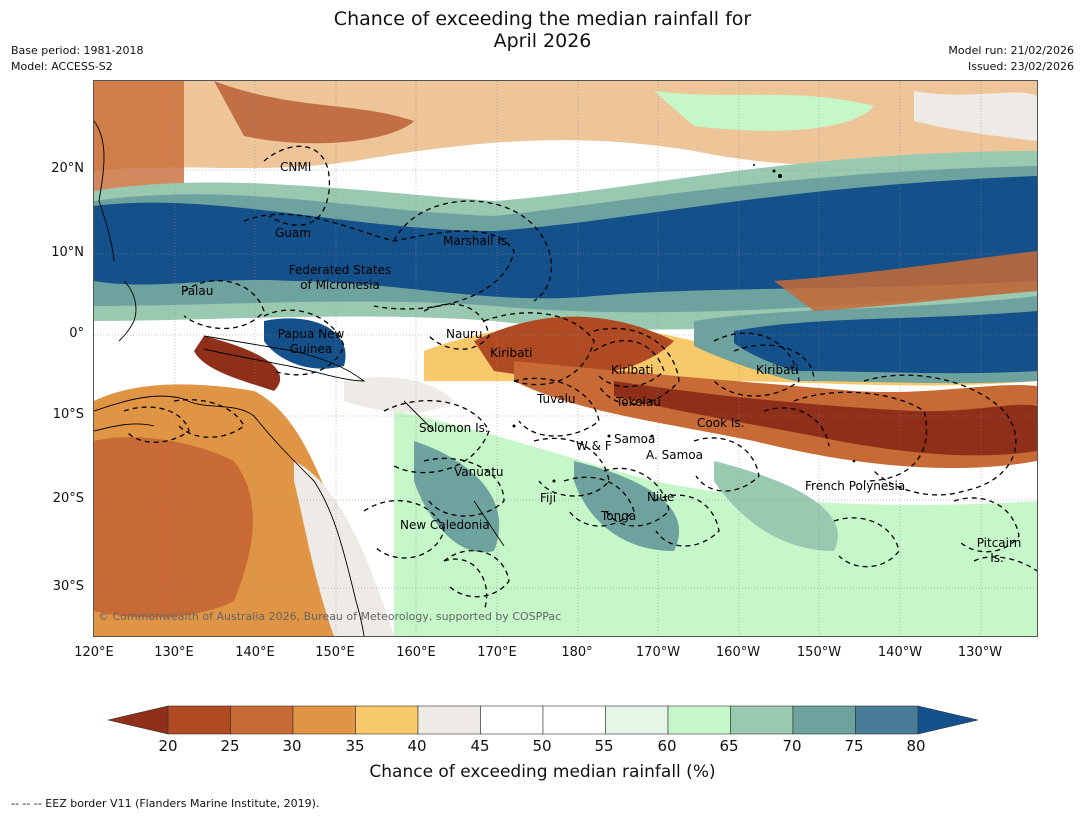 The width and height of the screenshot is (1085, 816). I want to click on label-cook-is: Cook Is., so click(721, 423).